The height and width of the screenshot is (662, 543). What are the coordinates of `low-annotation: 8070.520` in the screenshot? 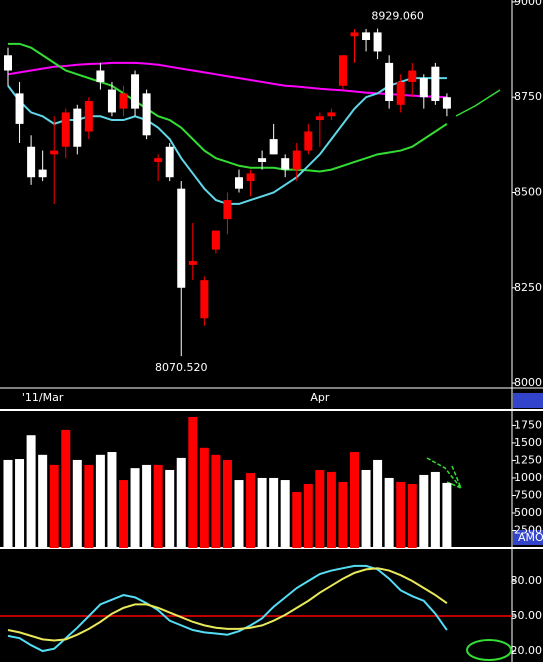 It's located at (181, 367).